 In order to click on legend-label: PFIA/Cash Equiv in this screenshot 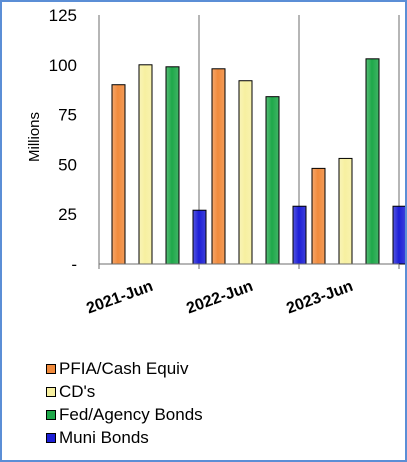, I will do `click(124, 368)`.